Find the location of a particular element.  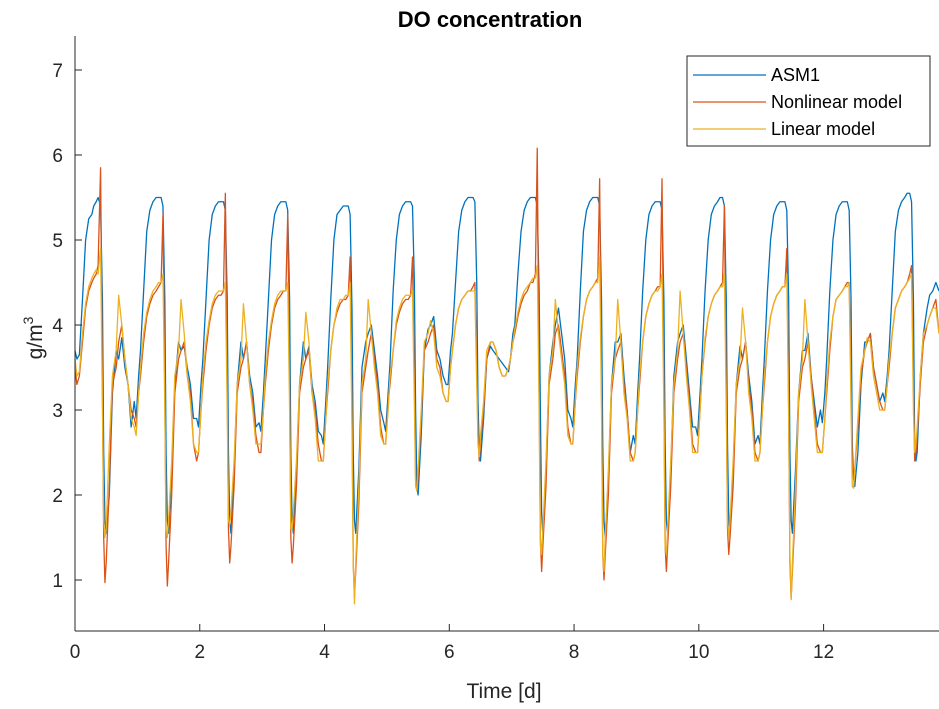

x-tick-label: 6 is located at coordinates (449, 652).